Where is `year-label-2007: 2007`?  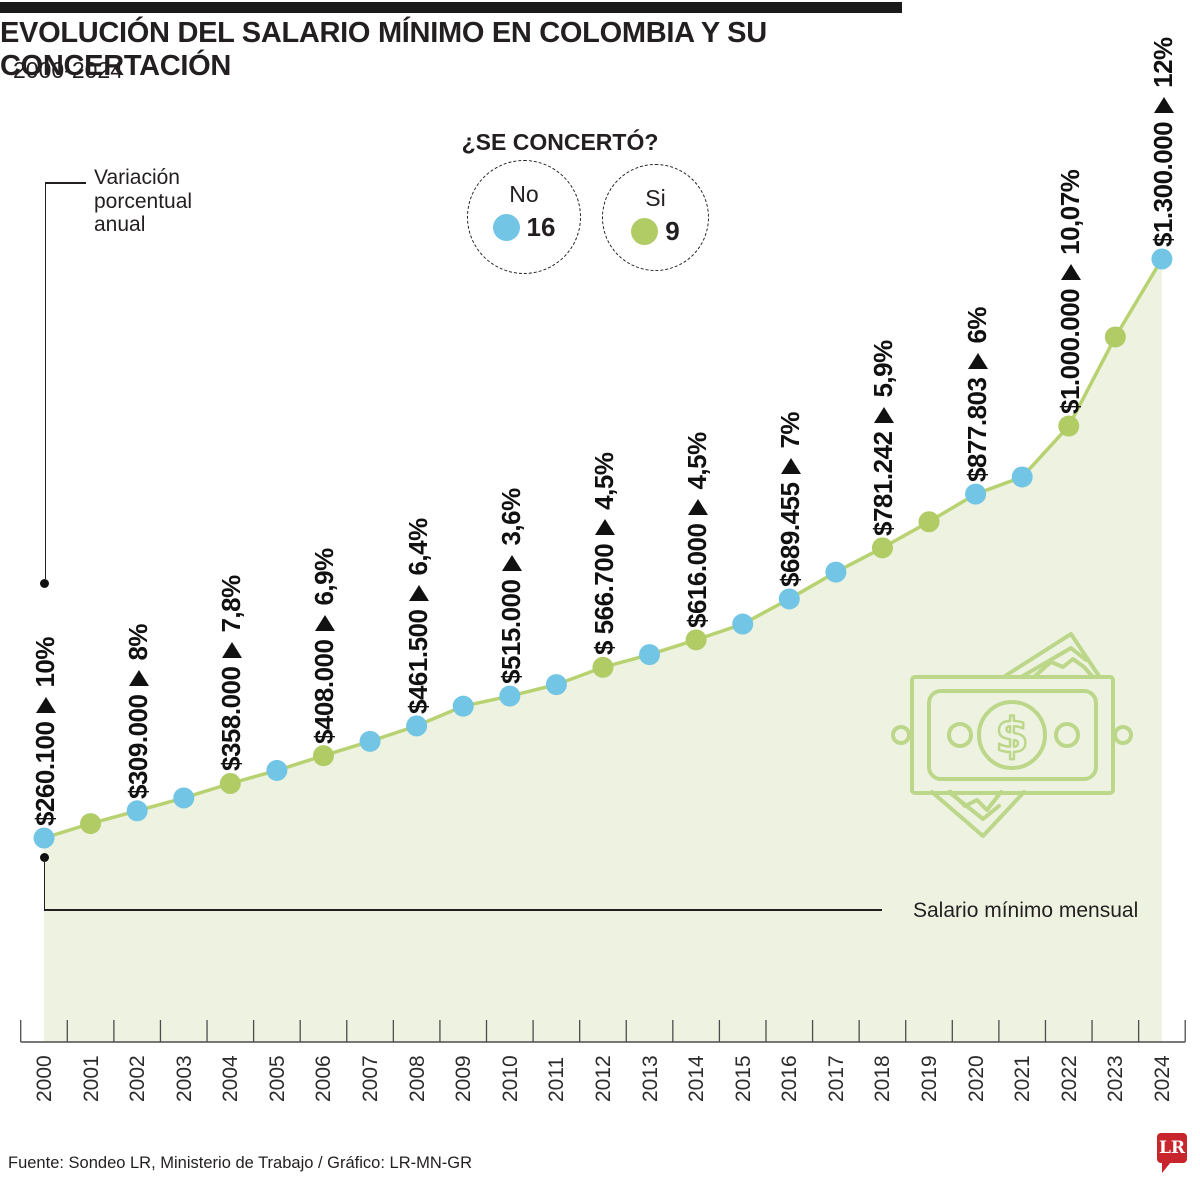 year-label-2007: 2007 is located at coordinates (371, 1078).